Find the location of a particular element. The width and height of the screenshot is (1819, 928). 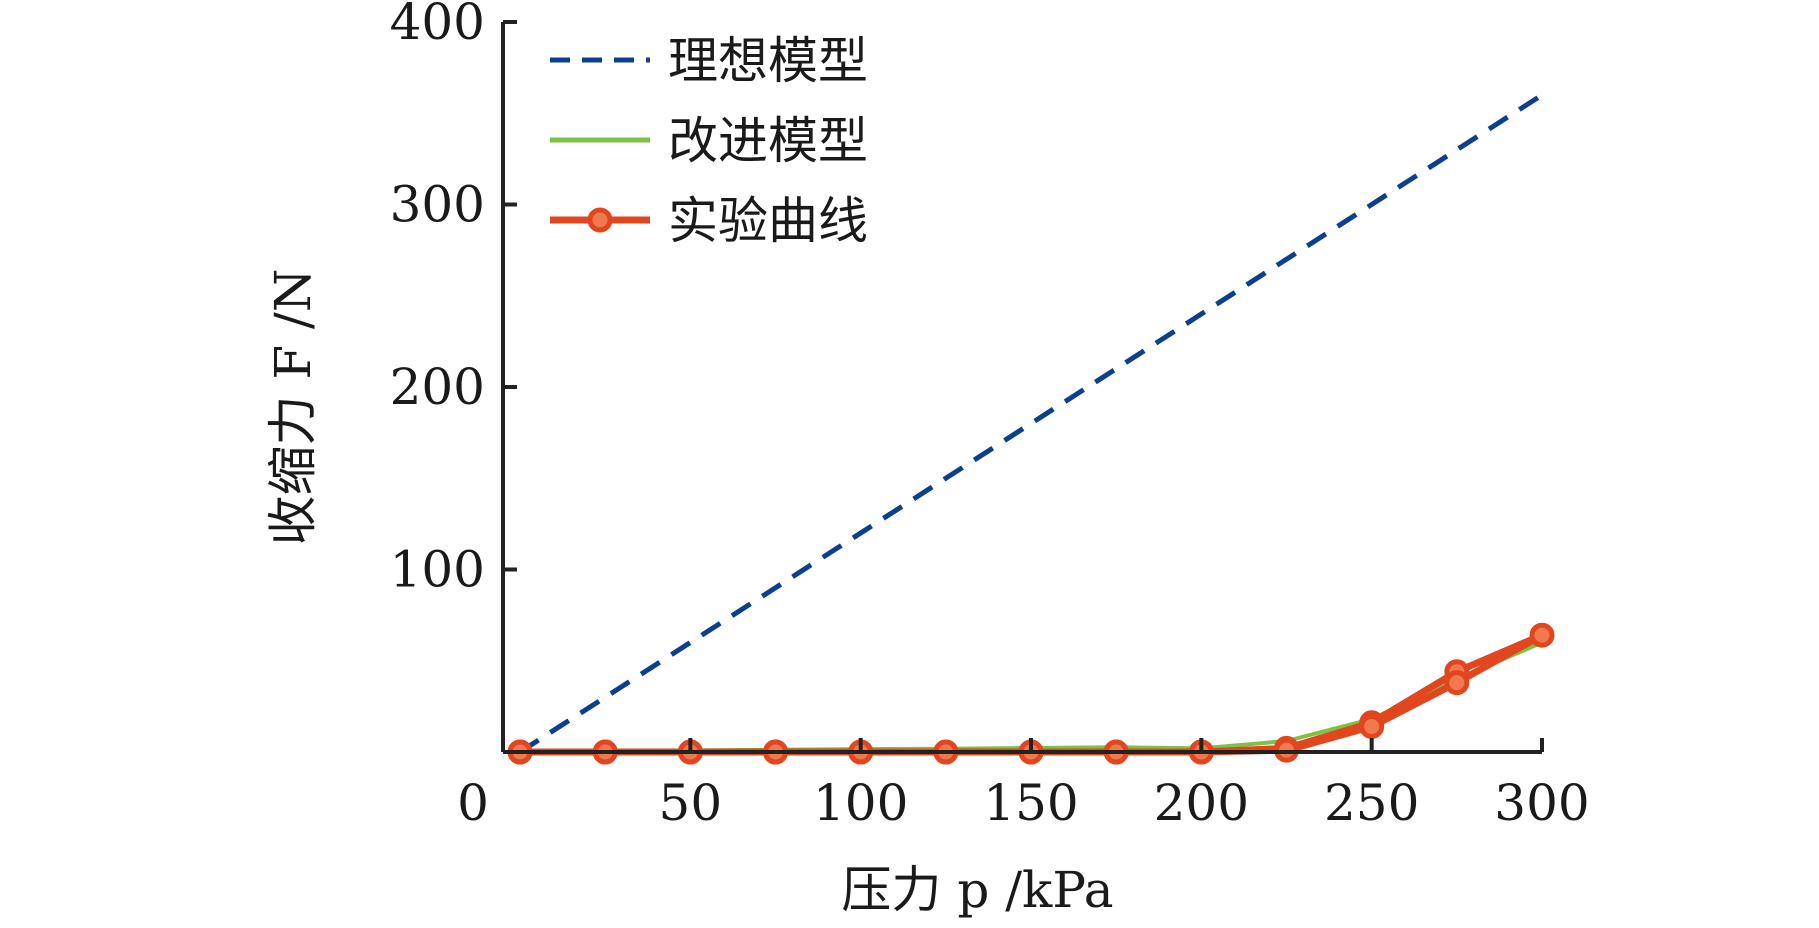

legend-marker is located at coordinates (600, 220).